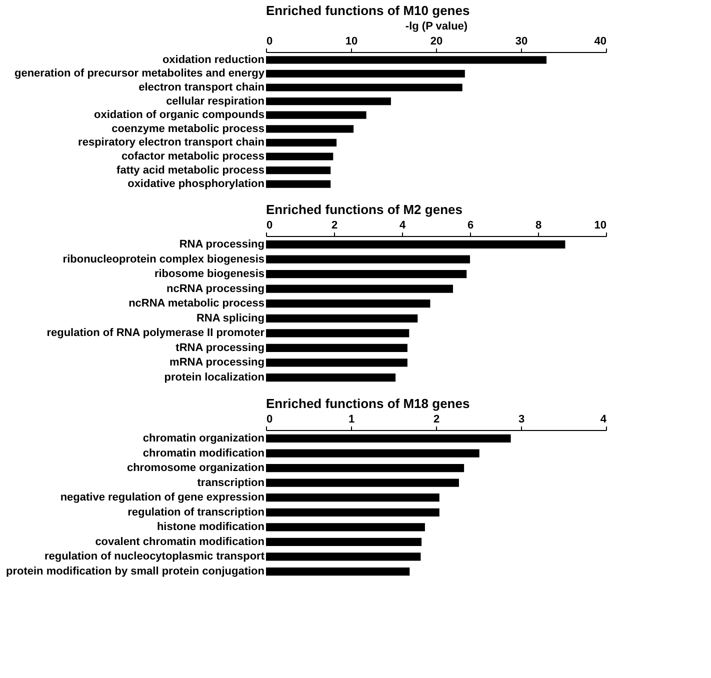 The image size is (711, 678). I want to click on x-axis-title: -lg (P value), so click(436, 26).